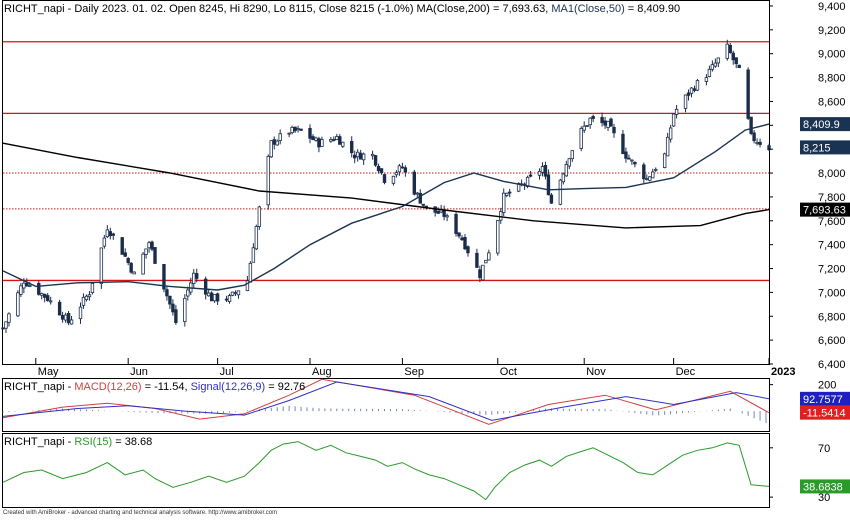  Describe the element at coordinates (596, 372) in the screenshot. I see `x-tick-label: Nov` at that location.